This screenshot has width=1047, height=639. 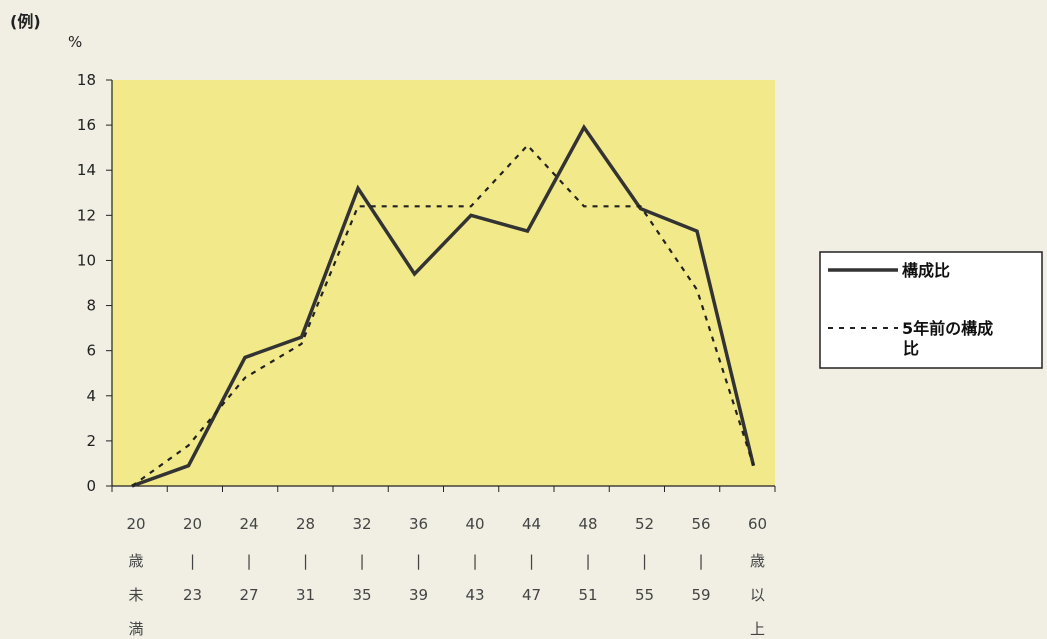 I want to click on y-tick-label: 10, so click(x=86, y=260).